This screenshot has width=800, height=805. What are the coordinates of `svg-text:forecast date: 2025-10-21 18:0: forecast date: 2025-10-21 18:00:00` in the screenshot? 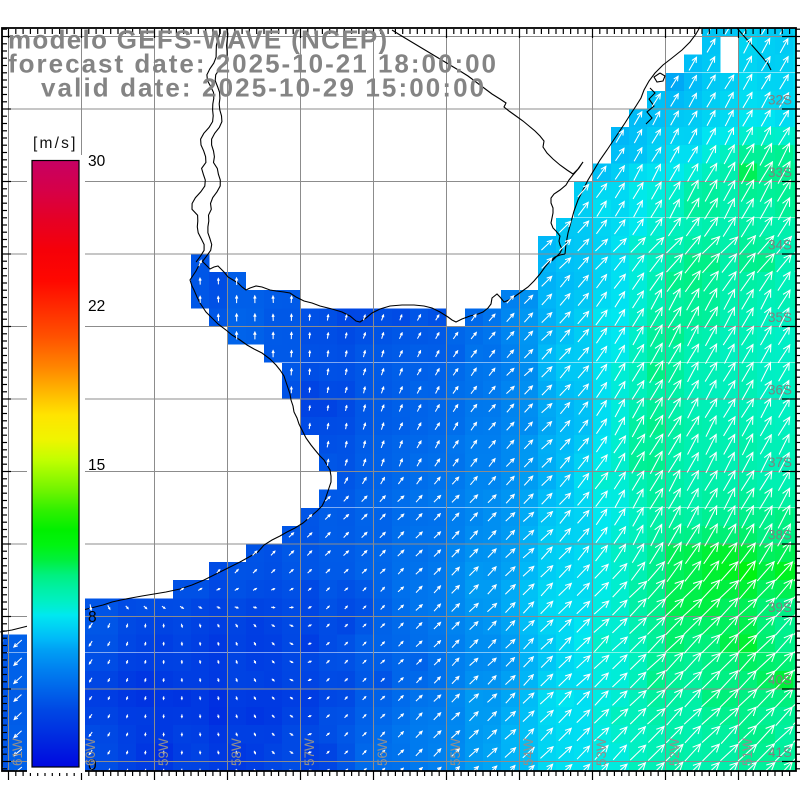 It's located at (253, 64).